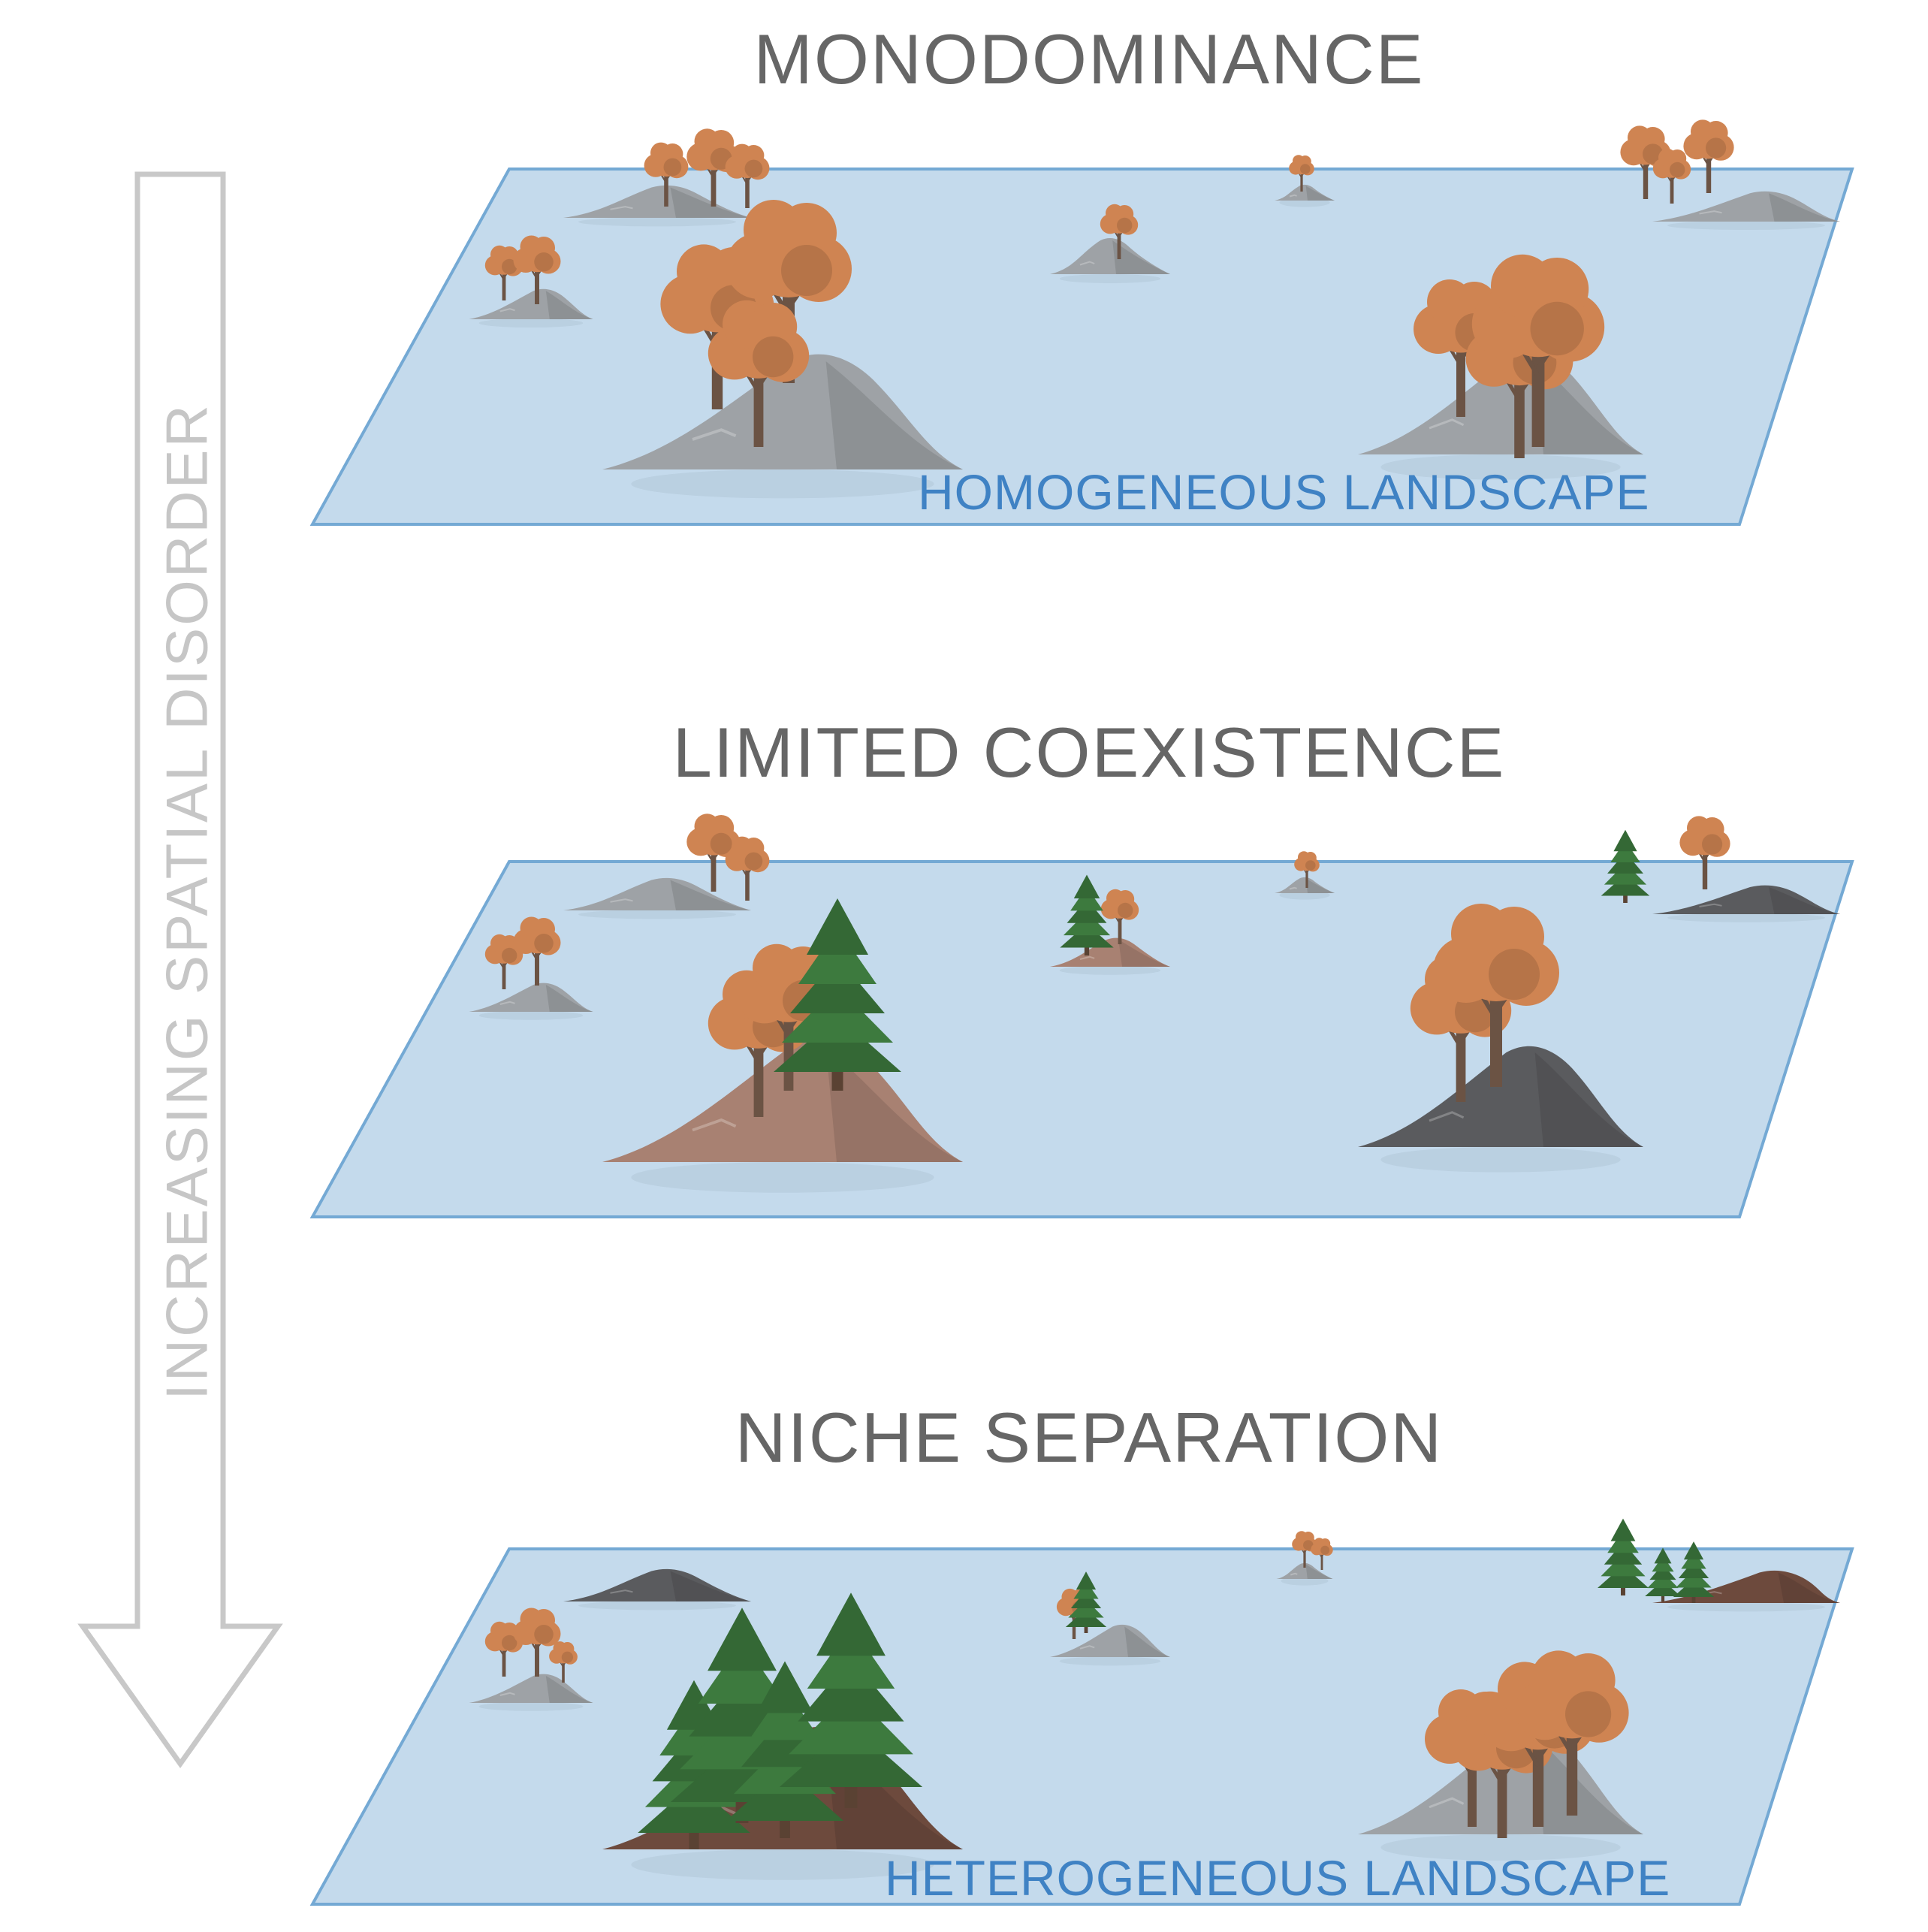 Image resolution: width=1928 pixels, height=1932 pixels. Describe the element at coordinates (1089, 59) in the screenshot. I see `panel-title-monodominance: MONODOMINANCE` at that location.